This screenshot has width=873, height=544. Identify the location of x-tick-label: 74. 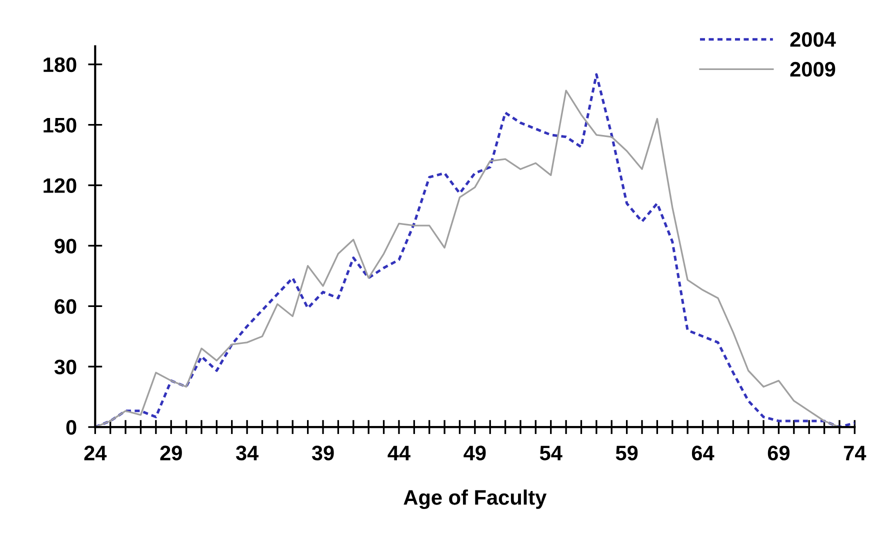
(855, 453).